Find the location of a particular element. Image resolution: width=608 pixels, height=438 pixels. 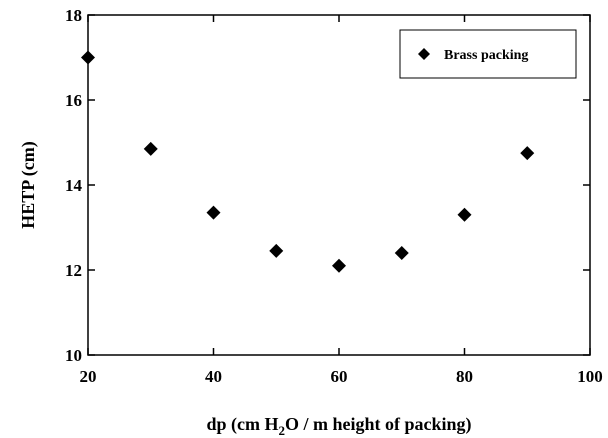

x-axis-title: dp (cm H2O / m height of packing) is located at coordinates (338, 426).